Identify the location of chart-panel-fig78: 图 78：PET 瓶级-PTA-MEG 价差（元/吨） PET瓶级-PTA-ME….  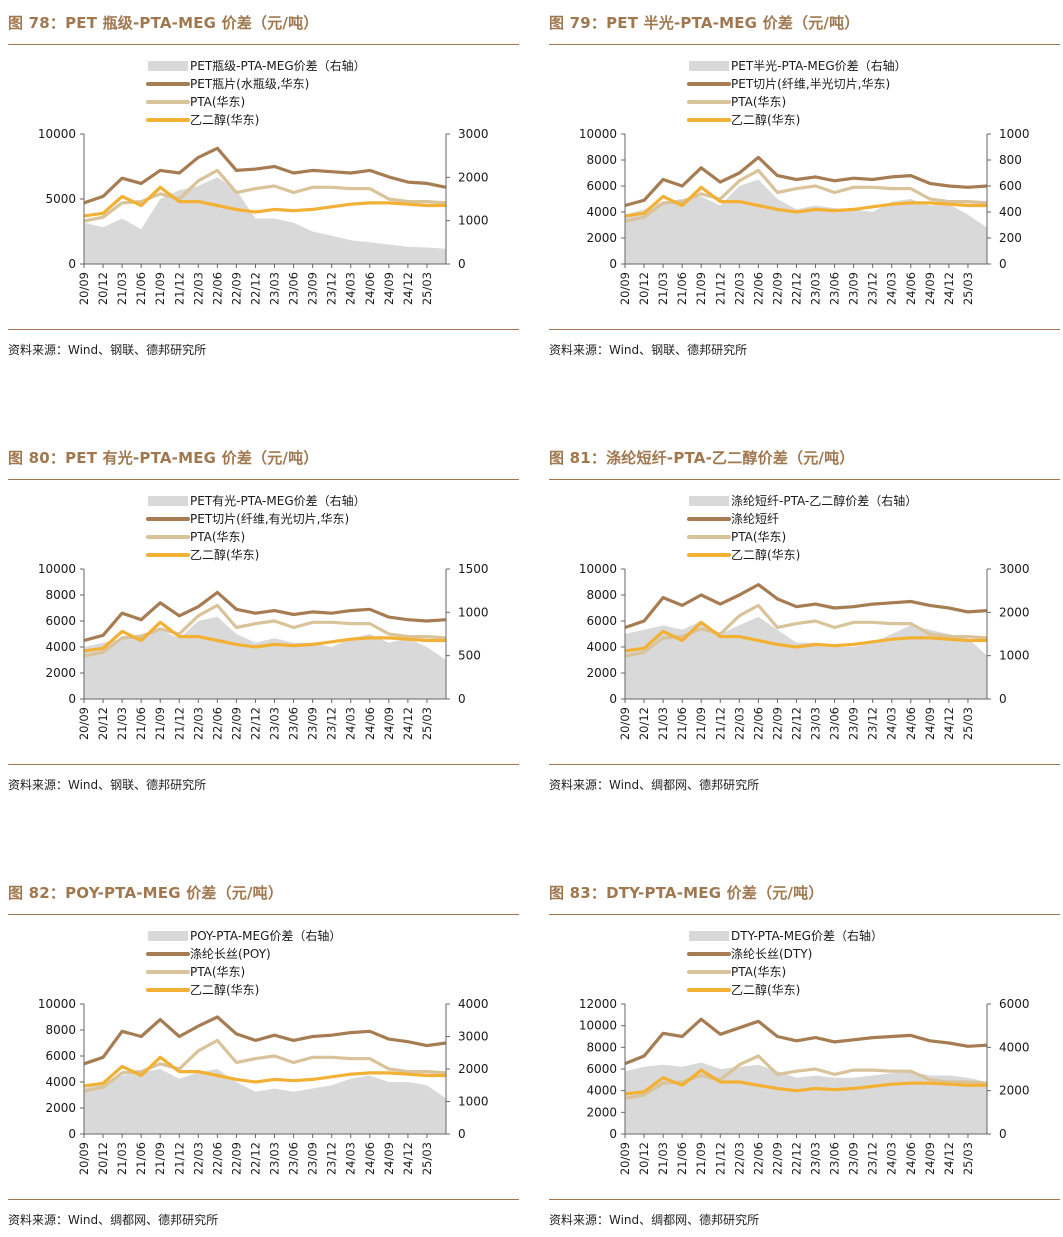
(263, 186).